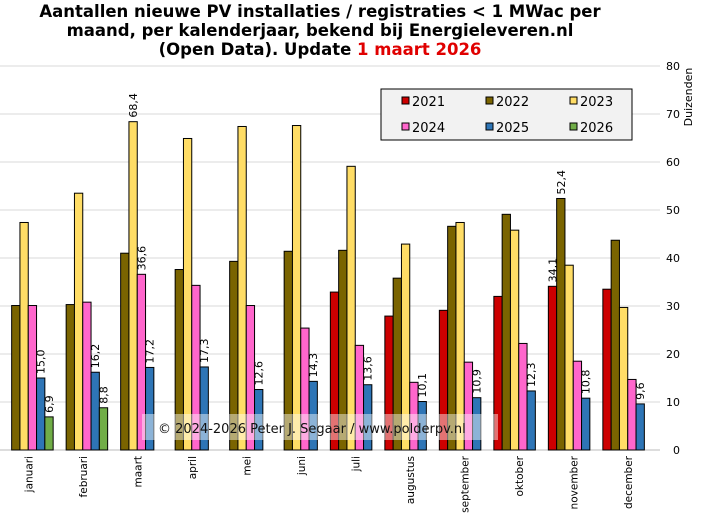 This screenshot has width=701, height=521. I want to click on y-tick-label: 20, so click(673, 354).